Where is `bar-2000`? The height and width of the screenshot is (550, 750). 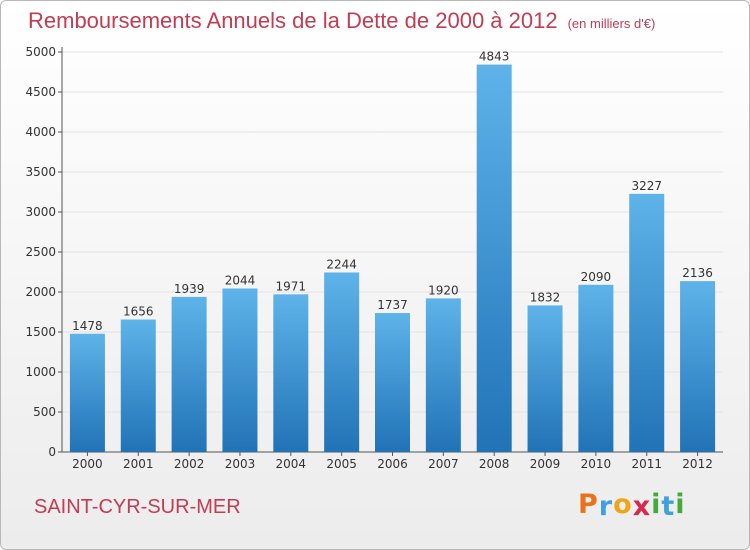
bar-2000 is located at coordinates (87, 392).